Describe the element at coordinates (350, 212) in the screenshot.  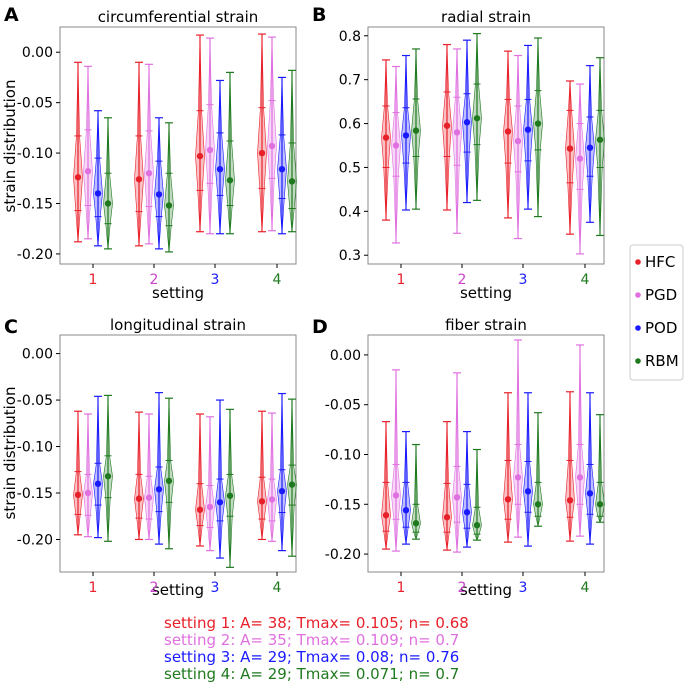
I see `y-tick-label: 0.4` at that location.